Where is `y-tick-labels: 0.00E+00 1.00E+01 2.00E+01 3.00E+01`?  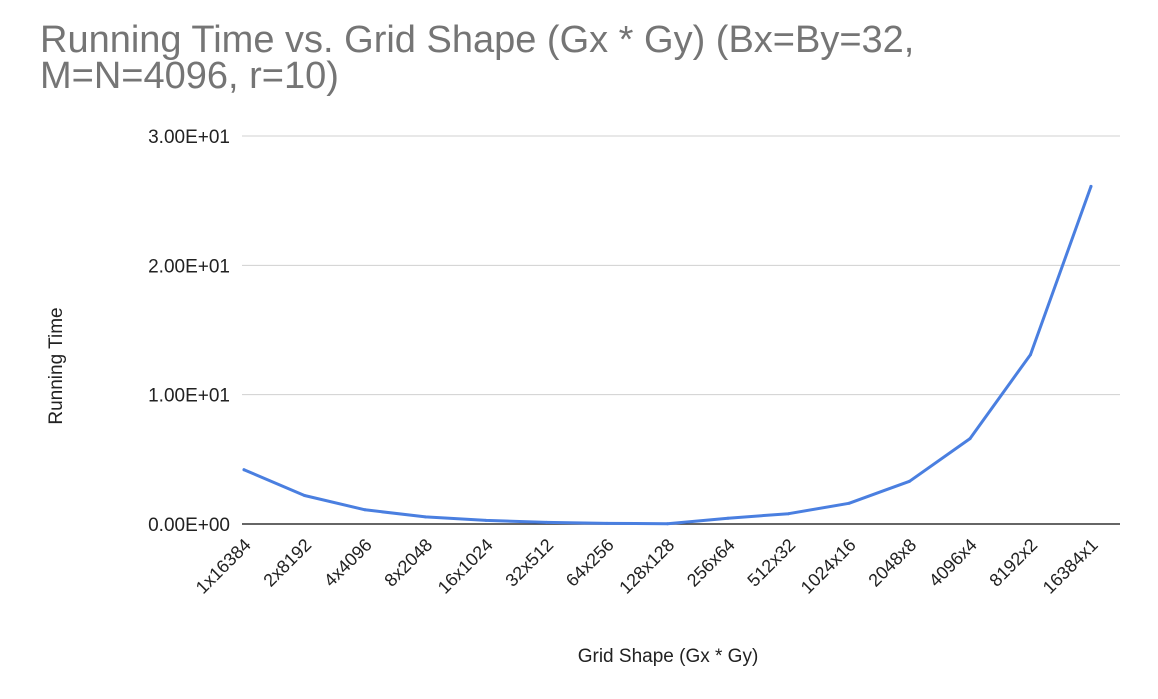
y-tick-labels: 0.00E+00 1.00E+01 2.00E+01 3.00E+01 is located at coordinates (189, 331).